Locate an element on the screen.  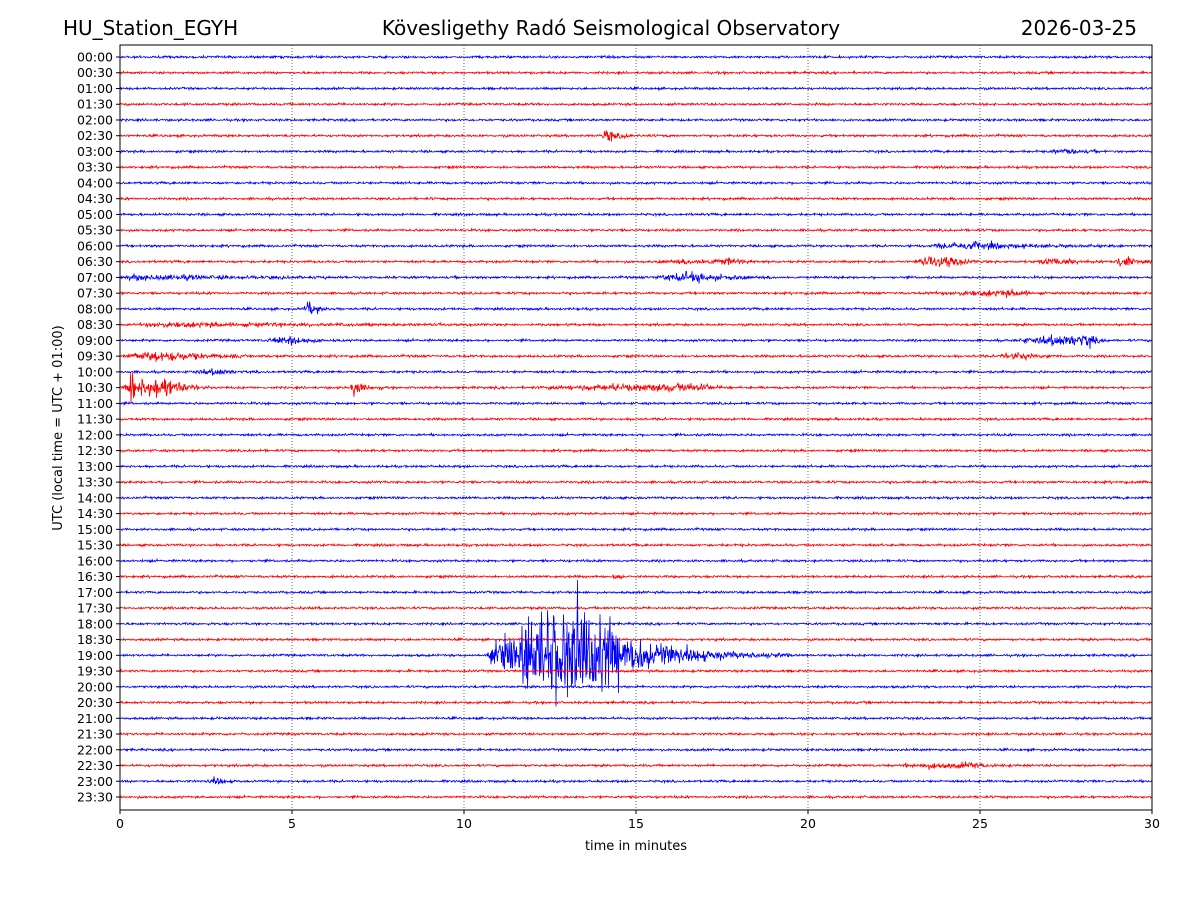
y-tick-label: 02:30 is located at coordinates (95, 135).